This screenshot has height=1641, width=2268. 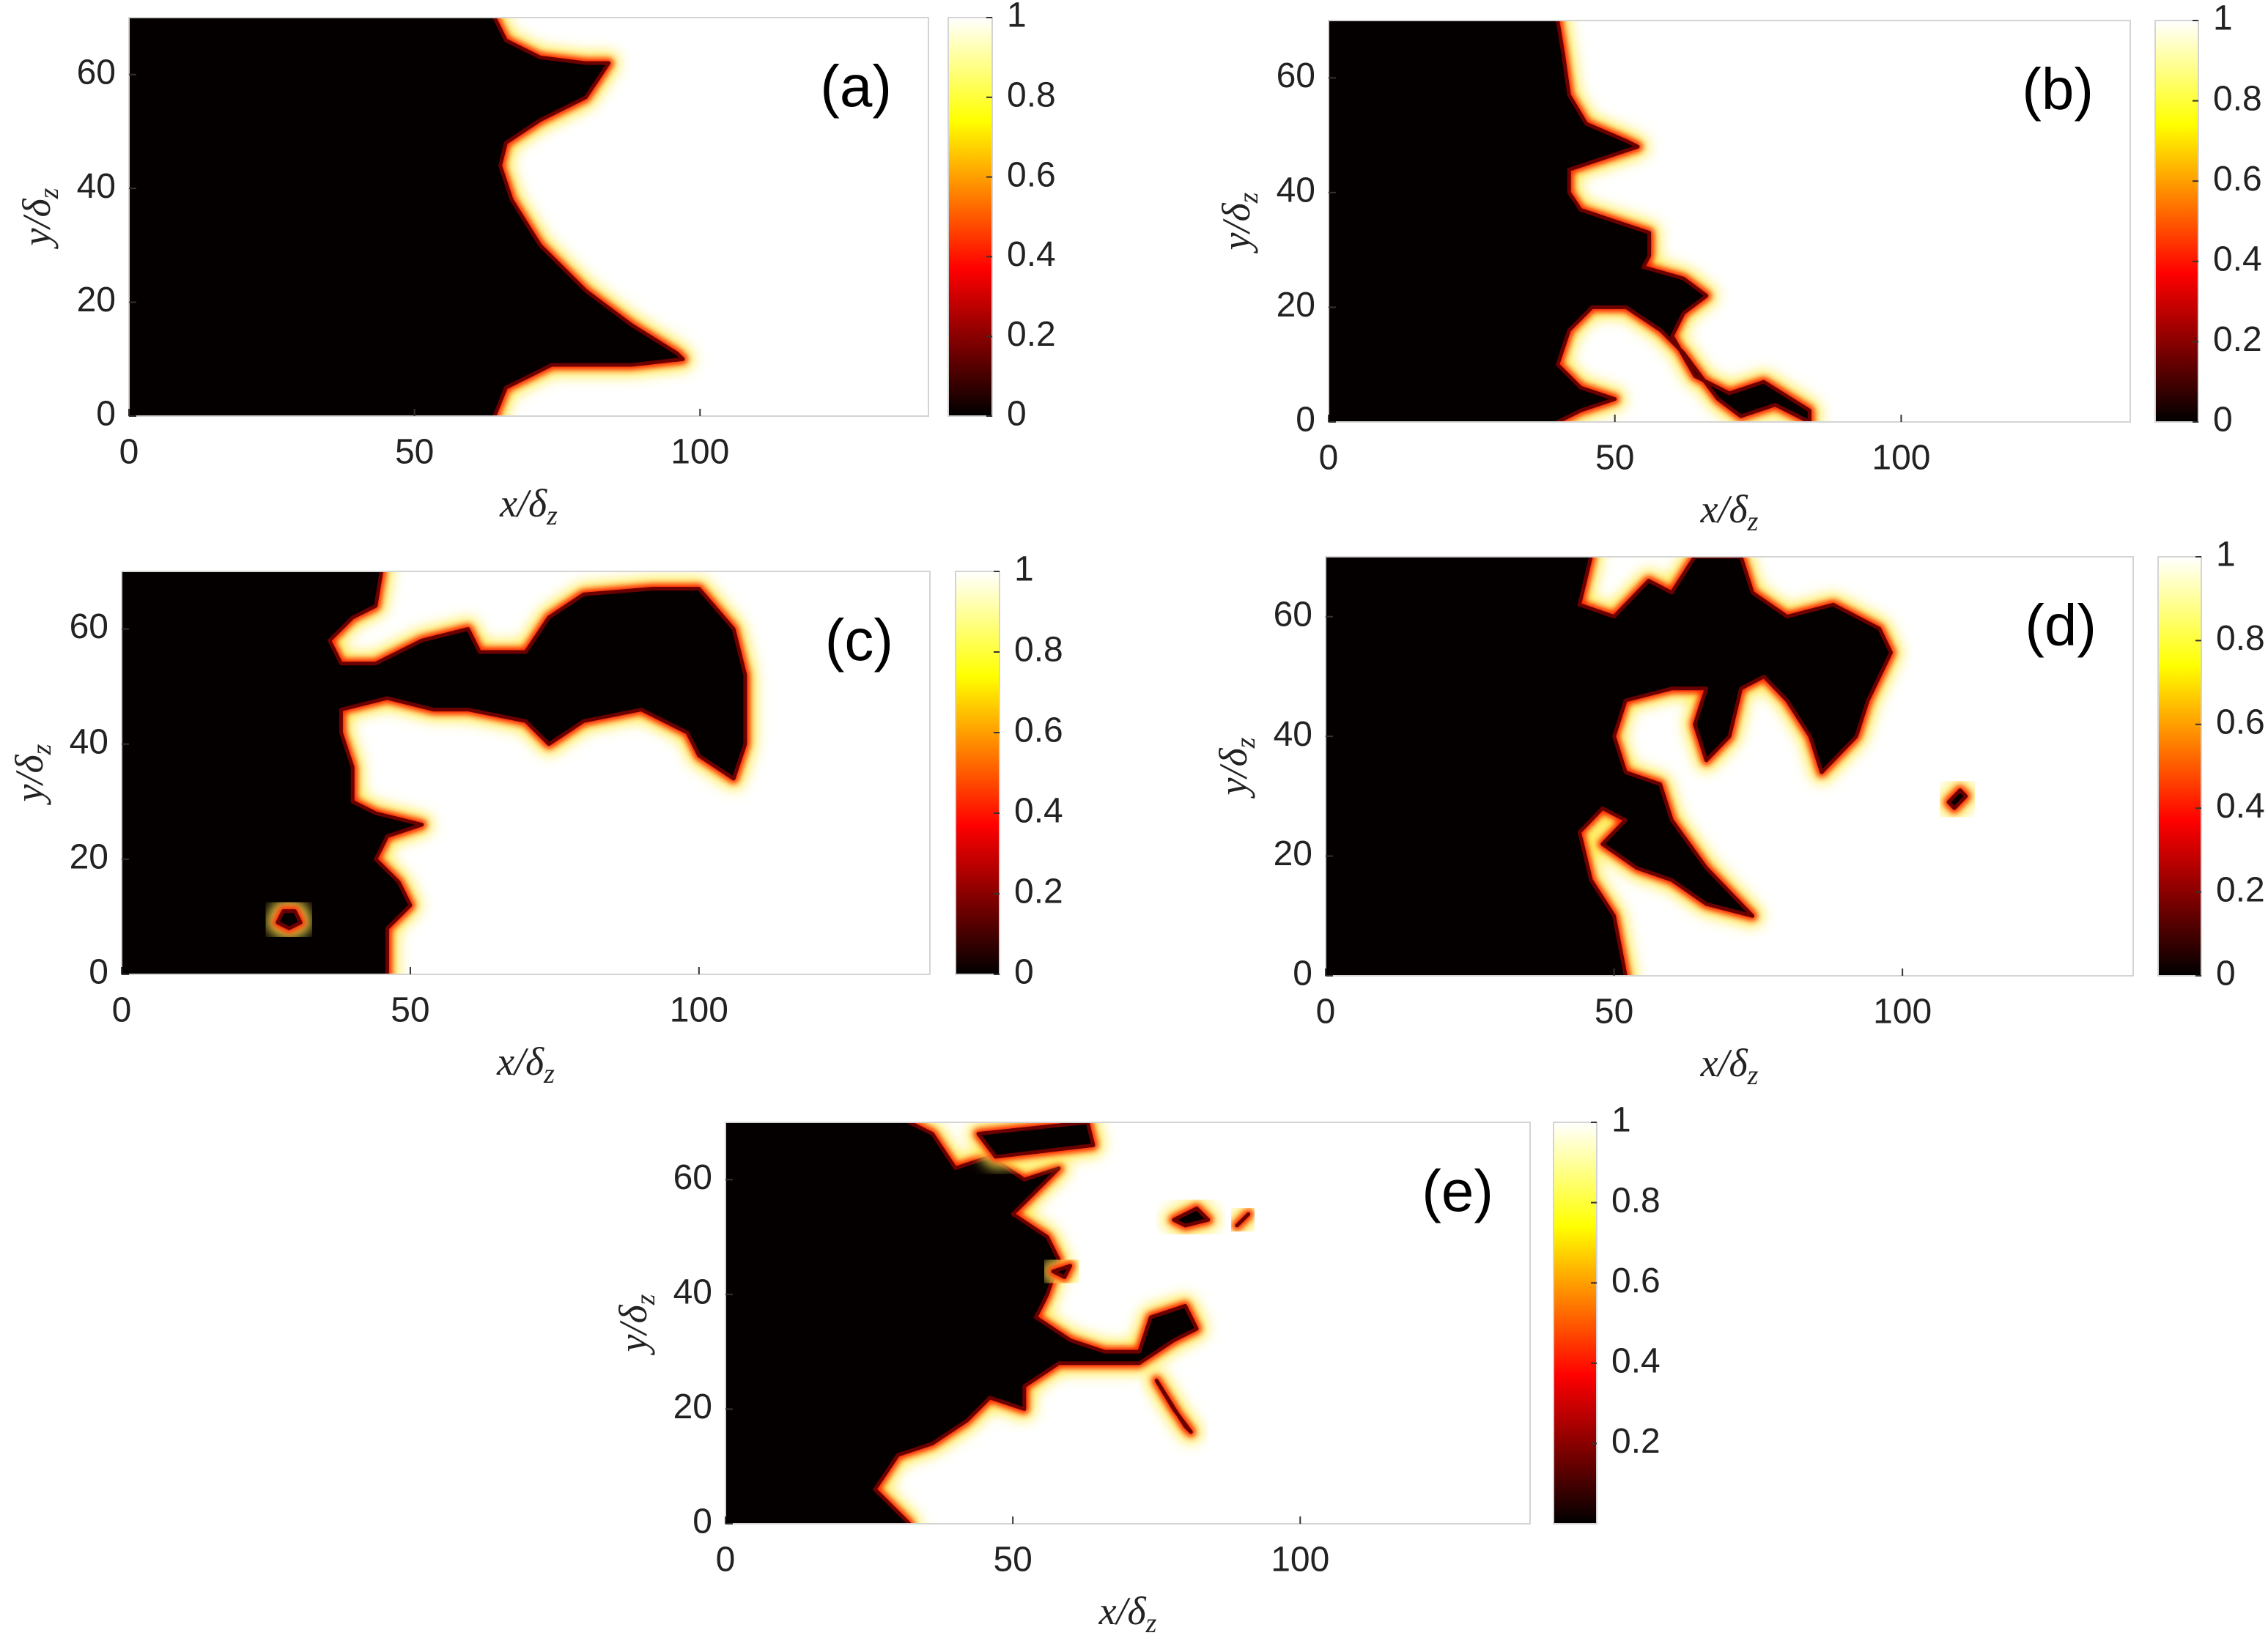 What do you see at coordinates (859, 640) in the screenshot?
I see `panel-label: (c)` at bounding box center [859, 640].